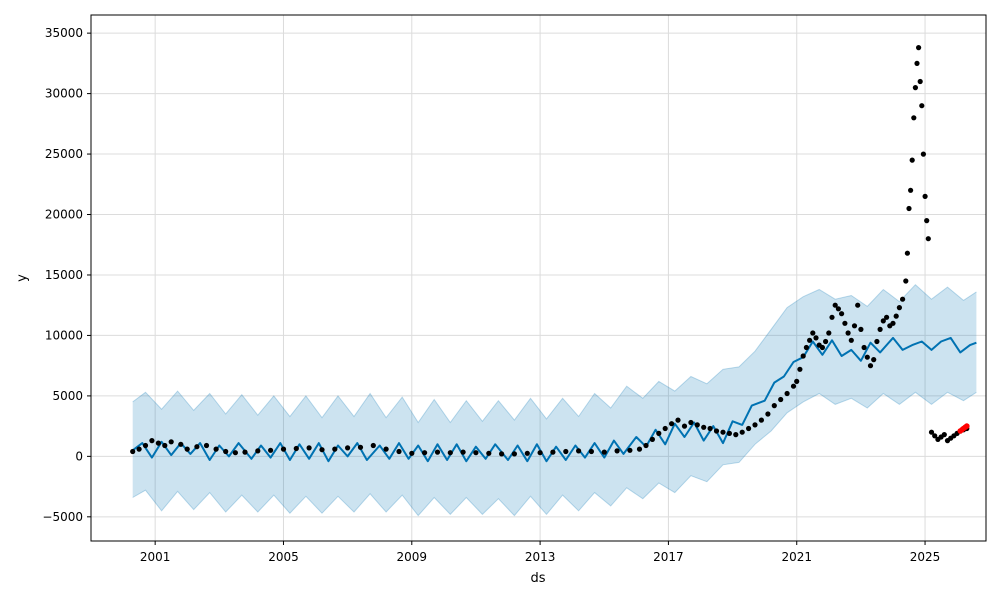 The height and width of the screenshot is (600, 1000). What do you see at coordinates (155, 557) in the screenshot?
I see `x-tick-label: 2001` at bounding box center [155, 557].